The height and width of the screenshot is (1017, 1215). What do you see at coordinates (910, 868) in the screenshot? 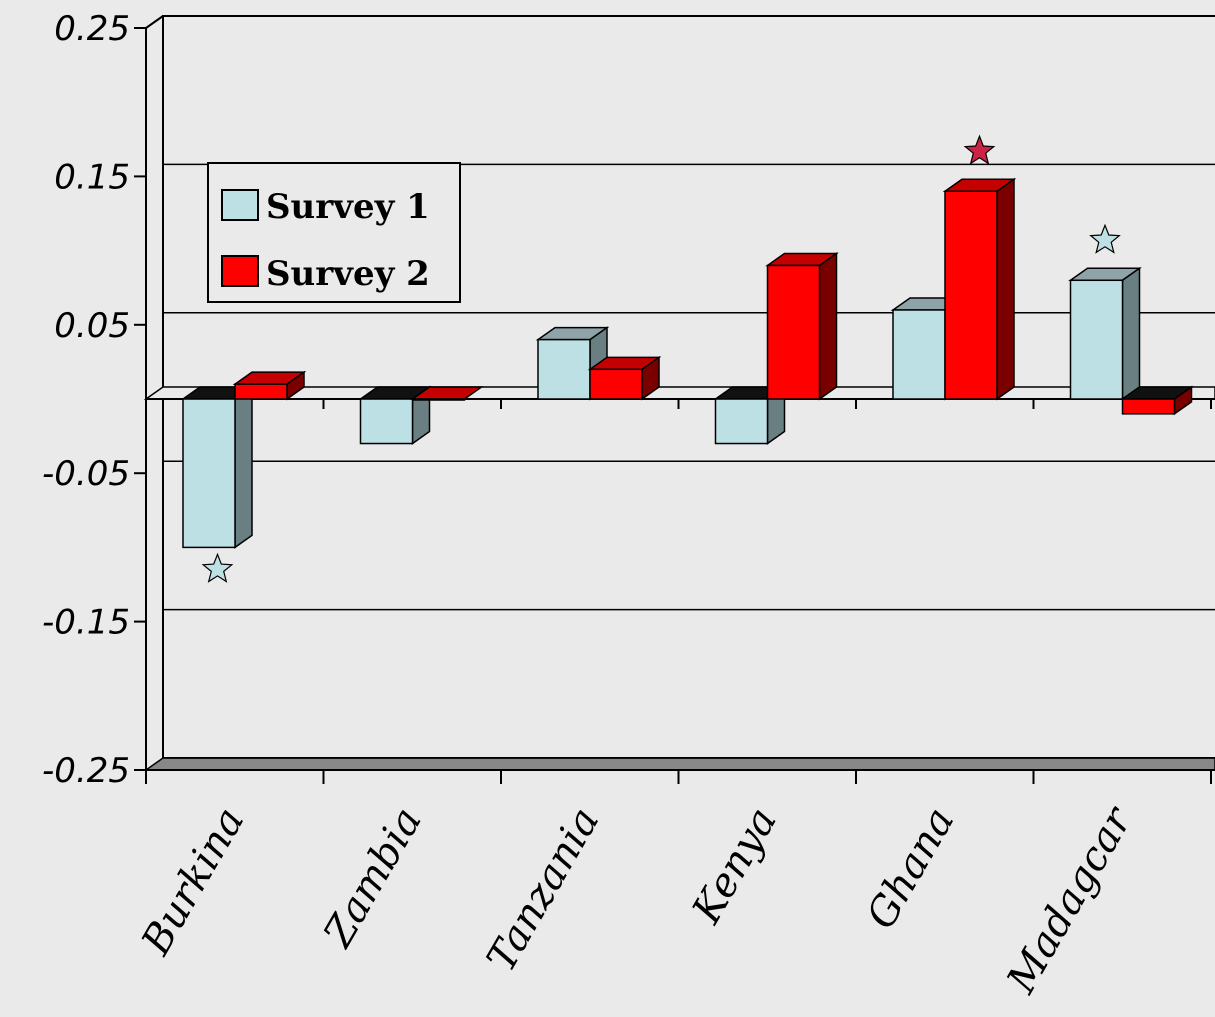
I see `category-label: Ghana` at bounding box center [910, 868].